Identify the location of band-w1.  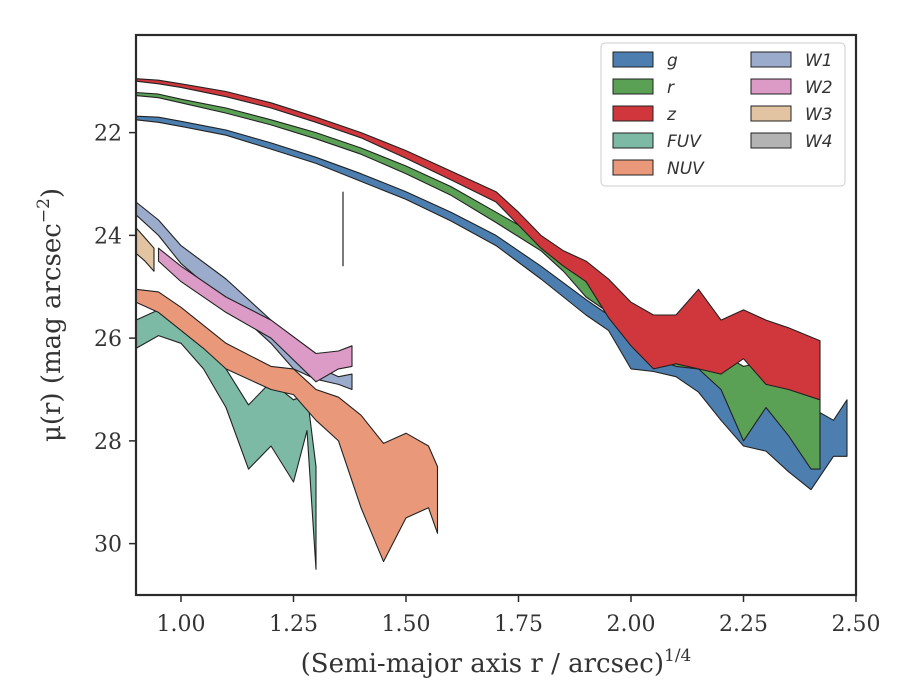
(244, 296).